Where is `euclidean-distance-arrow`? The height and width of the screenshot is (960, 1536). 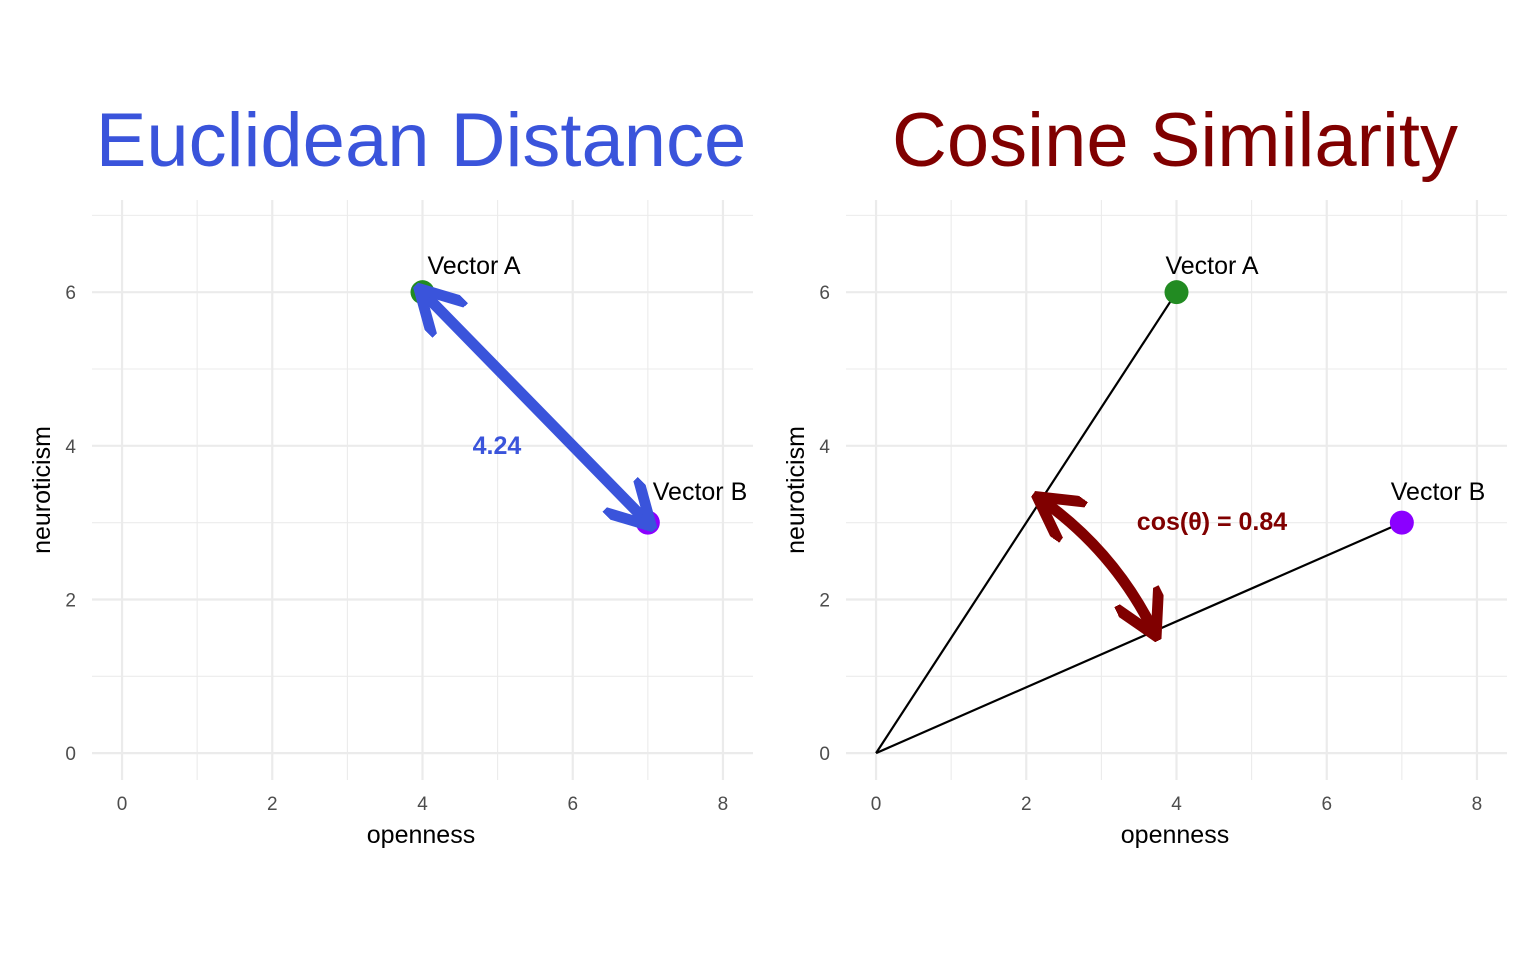 euclidean-distance-arrow is located at coordinates (535, 407).